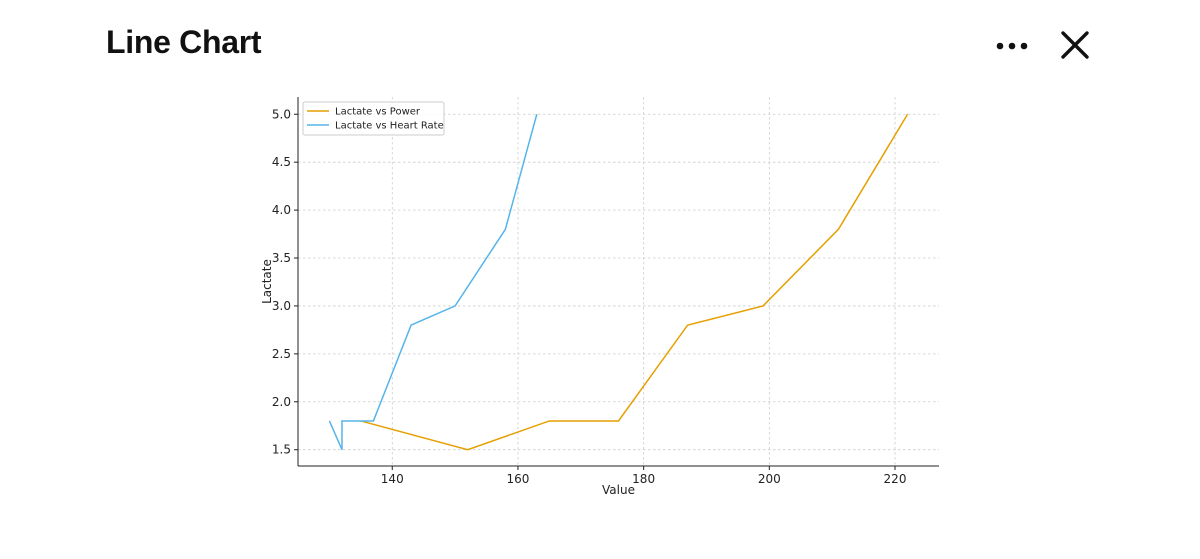 The height and width of the screenshot is (559, 1200). I want to click on y-axis-label: Lactate, so click(267, 281).